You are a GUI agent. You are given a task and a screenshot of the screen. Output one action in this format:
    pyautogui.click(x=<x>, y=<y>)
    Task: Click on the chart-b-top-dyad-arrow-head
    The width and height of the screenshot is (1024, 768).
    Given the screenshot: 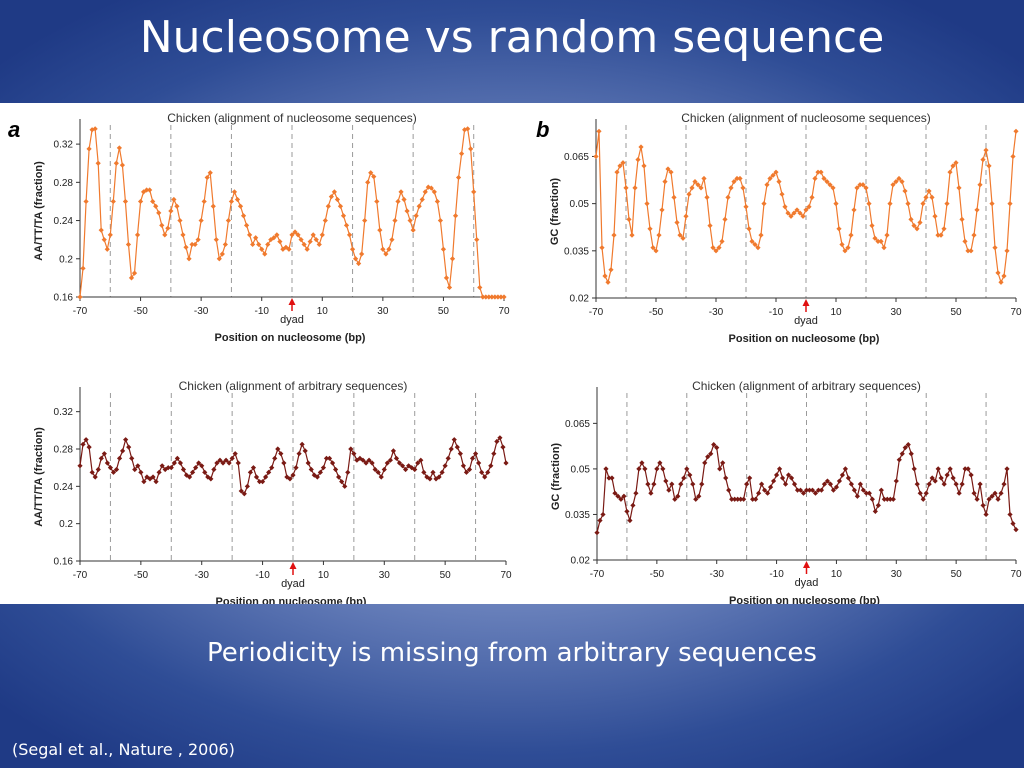 What is the action you would take?
    pyautogui.click(x=806, y=302)
    